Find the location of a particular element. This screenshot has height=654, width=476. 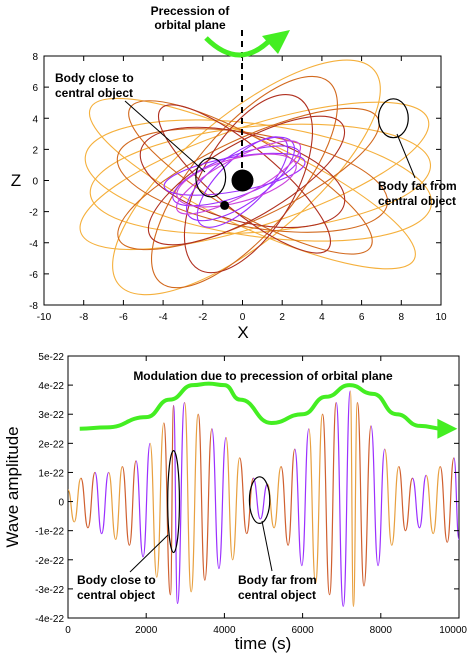

orbit-x-tick-label-10: 10 is located at coordinates (441, 317).